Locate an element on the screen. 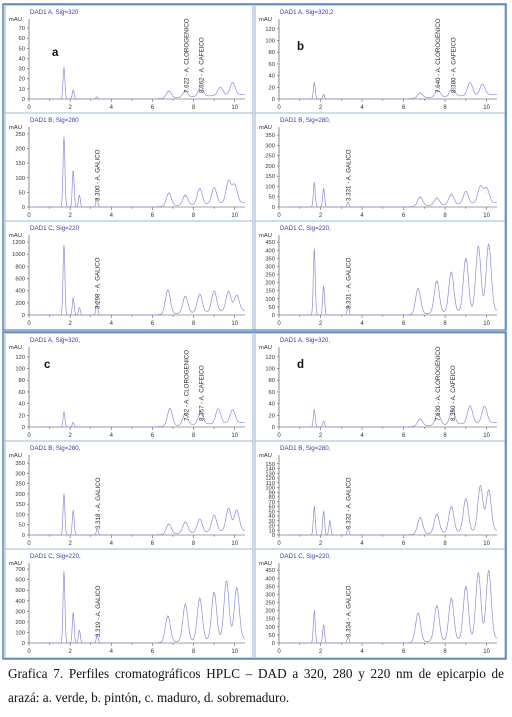  y-tick-label: 800 is located at coordinates (20, 267).